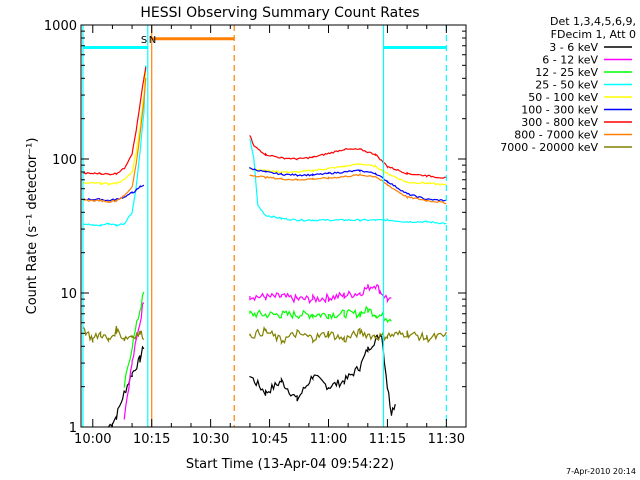  I want to click on legend-entry-label: 50 - 100 keV, so click(563, 97).